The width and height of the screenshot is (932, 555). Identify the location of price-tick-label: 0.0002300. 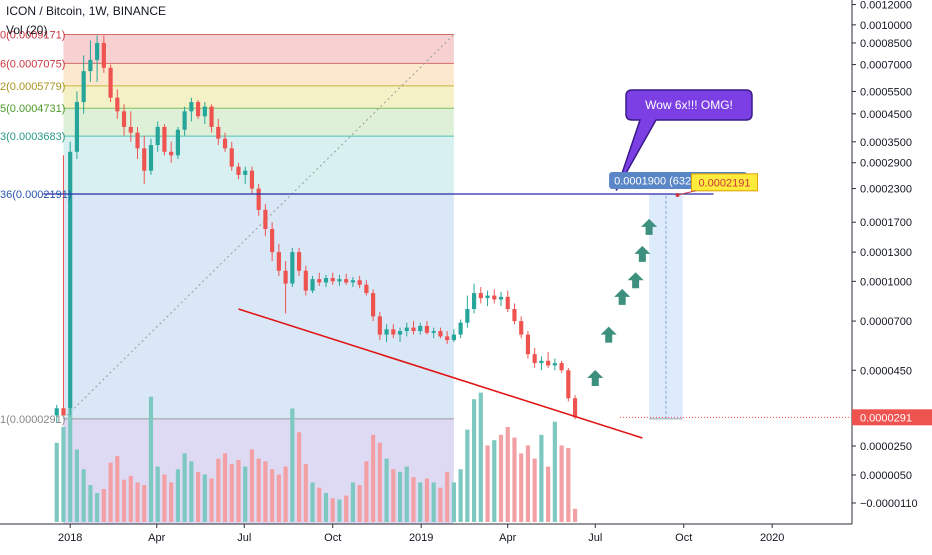
(886, 190).